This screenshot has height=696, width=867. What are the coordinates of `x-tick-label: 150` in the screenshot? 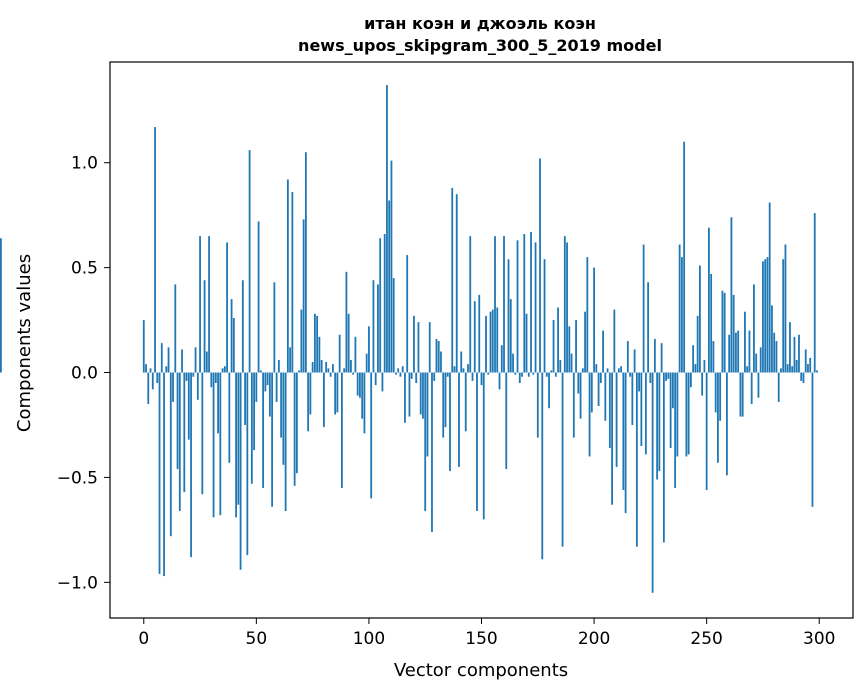 It's located at (481, 639).